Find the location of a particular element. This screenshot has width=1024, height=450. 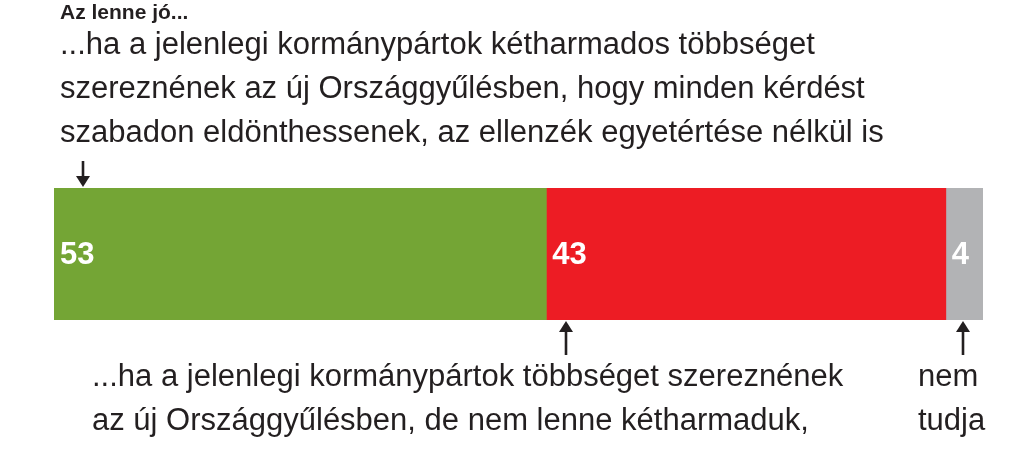

data-label: 4 is located at coordinates (960, 253).